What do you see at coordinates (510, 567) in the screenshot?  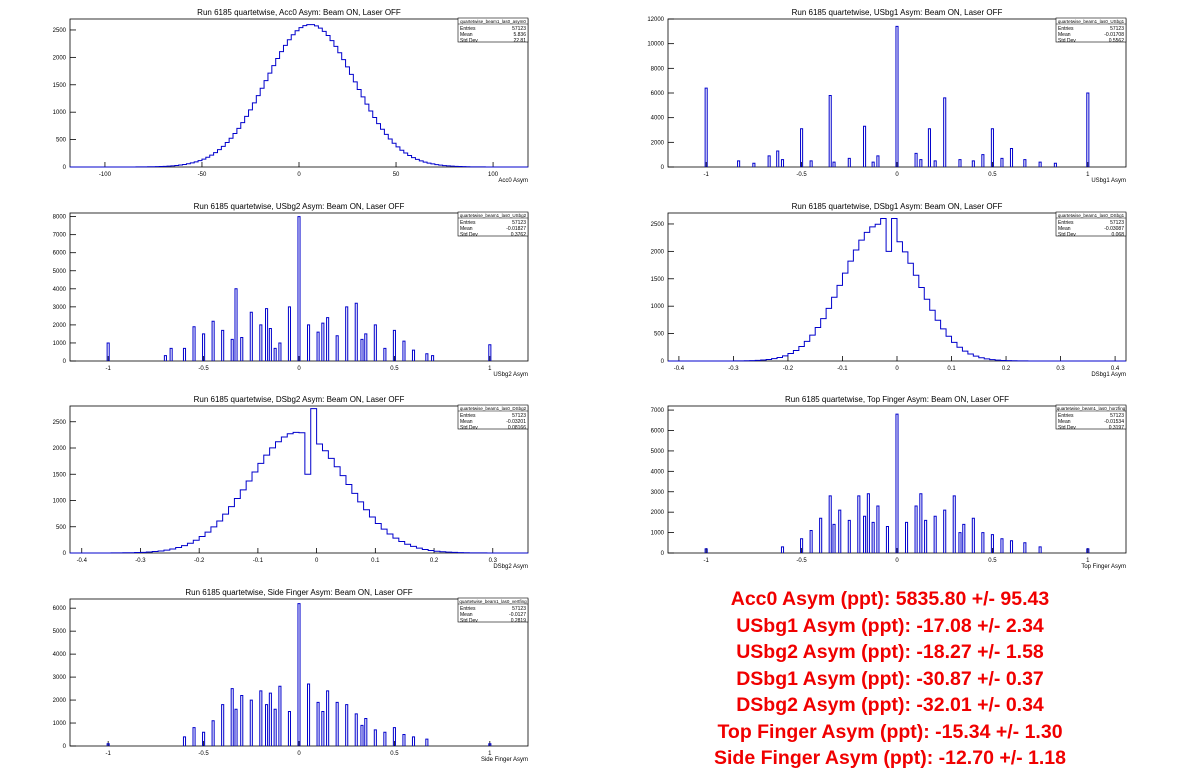 I see `x-axis-label: DSbg2 Asym` at bounding box center [510, 567].